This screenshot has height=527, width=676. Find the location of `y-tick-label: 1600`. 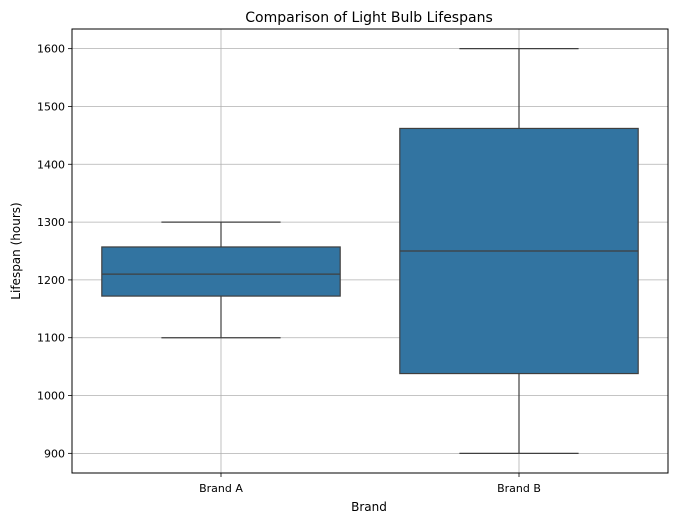

y-tick-label: 1600 is located at coordinates (51, 49).